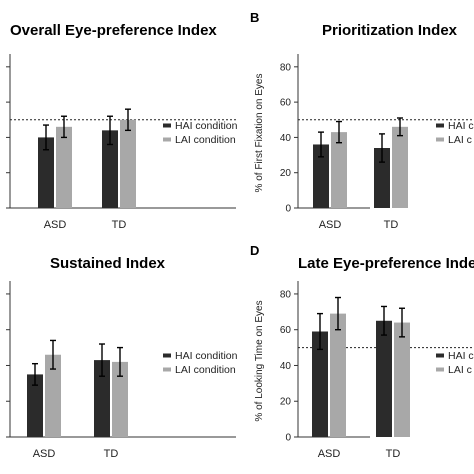 Image resolution: width=474 pixels, height=474 pixels. Describe the element at coordinates (390, 30) in the screenshot. I see `chart-title: Prioritization Index` at that location.